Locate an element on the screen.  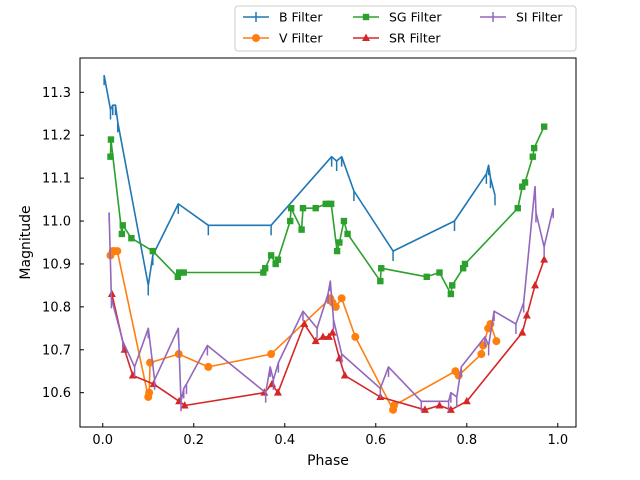
y-axis: 10.6 10.7 10.8 10.9 11.0 11.1 11.2 11.3 is located at coordinates (63, 243).